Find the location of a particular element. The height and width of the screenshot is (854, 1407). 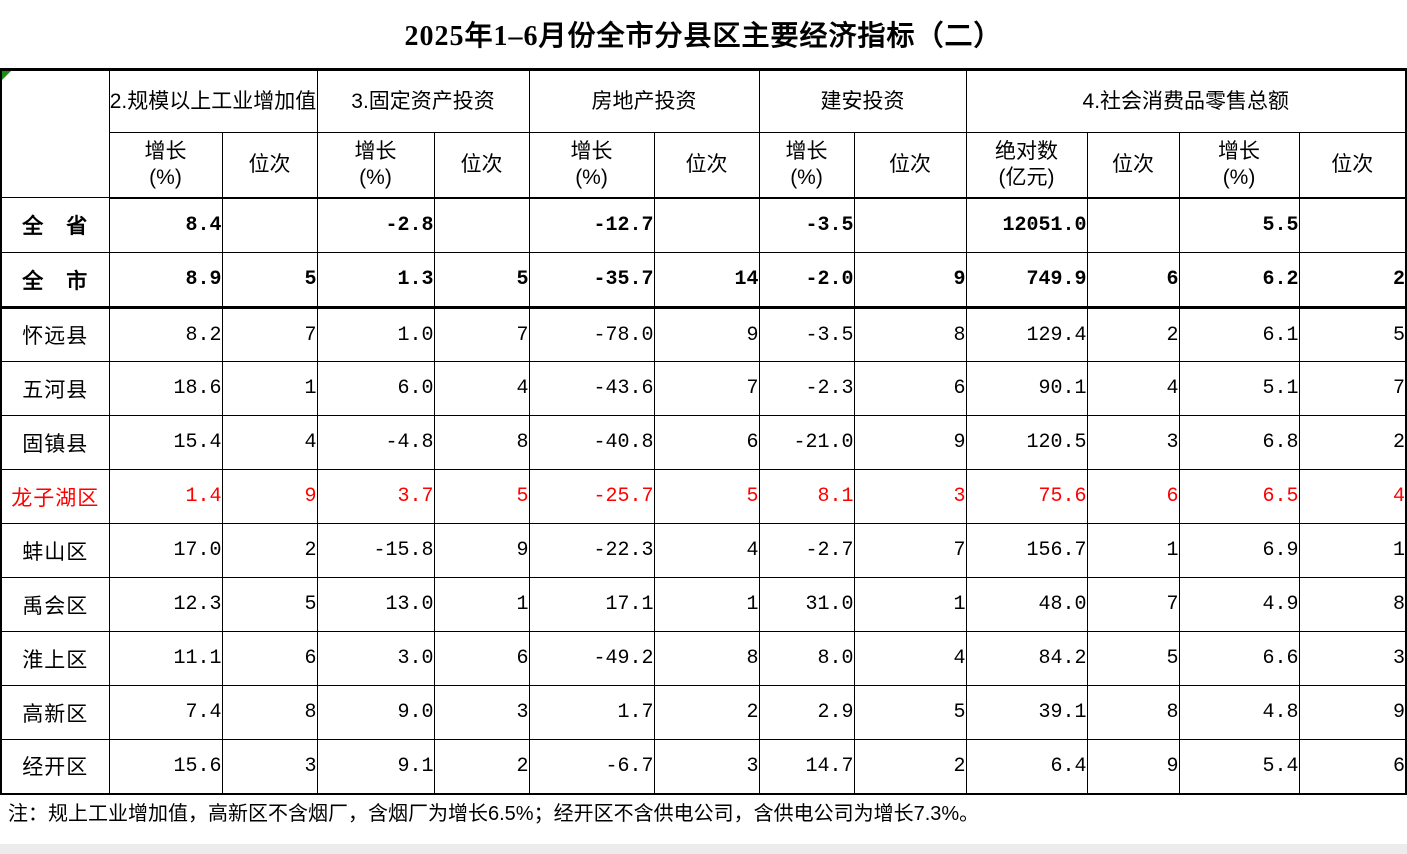

data-cell: 6.8 is located at coordinates (1239, 442).